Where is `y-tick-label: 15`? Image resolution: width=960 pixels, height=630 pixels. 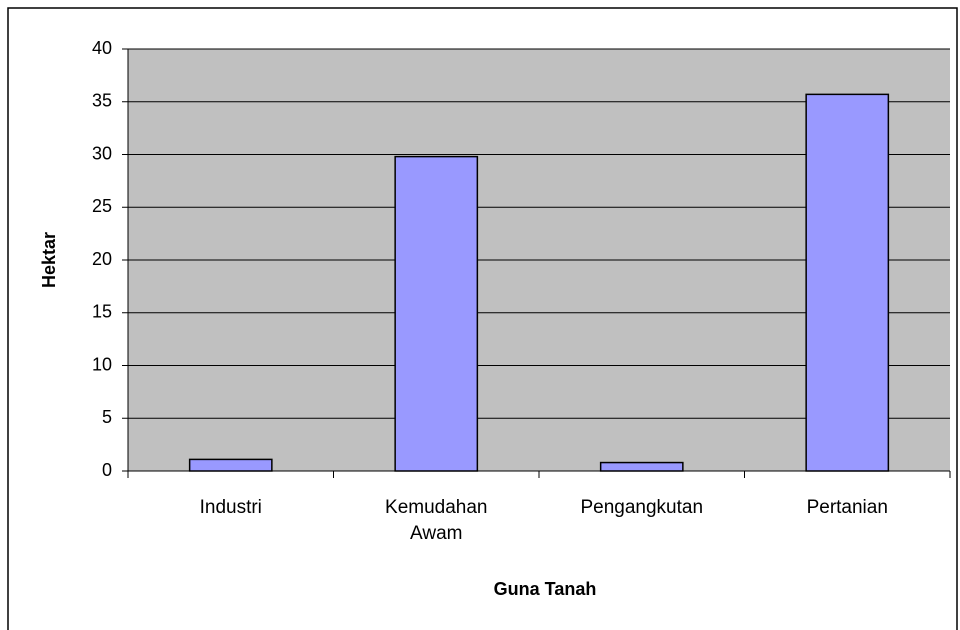 y-tick-label: 15 is located at coordinates (102, 312).